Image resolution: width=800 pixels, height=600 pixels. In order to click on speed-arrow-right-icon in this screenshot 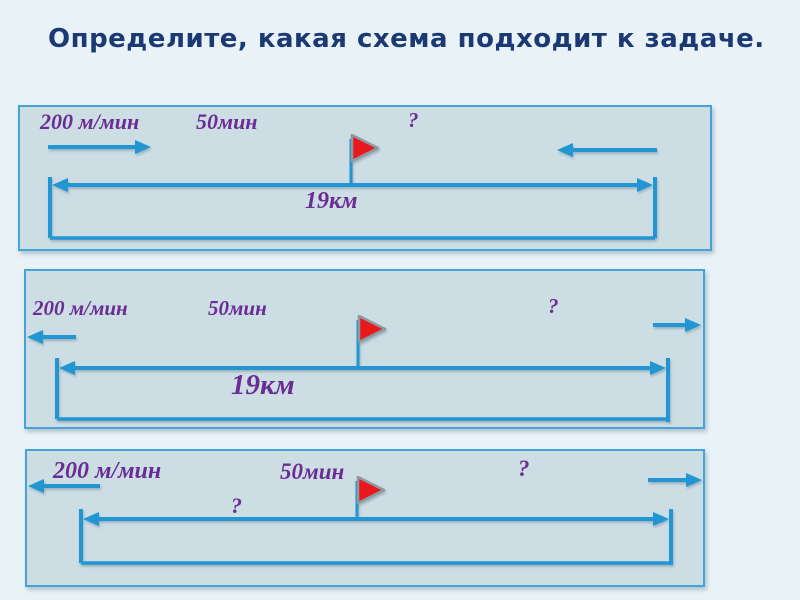, I will do `click(99, 147)`.